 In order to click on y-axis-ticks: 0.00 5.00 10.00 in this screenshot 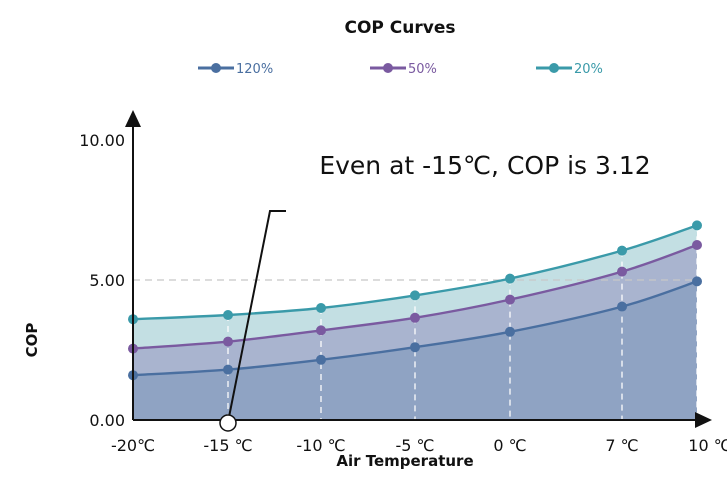, I will do `click(102, 280)`.